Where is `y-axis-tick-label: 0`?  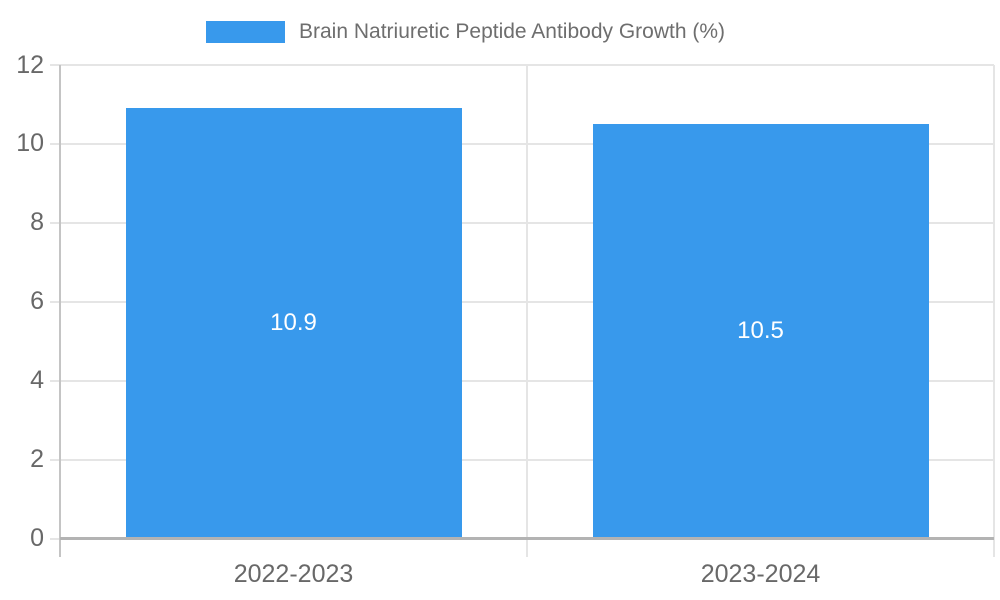
y-axis-tick-label: 0 is located at coordinates (37, 538).